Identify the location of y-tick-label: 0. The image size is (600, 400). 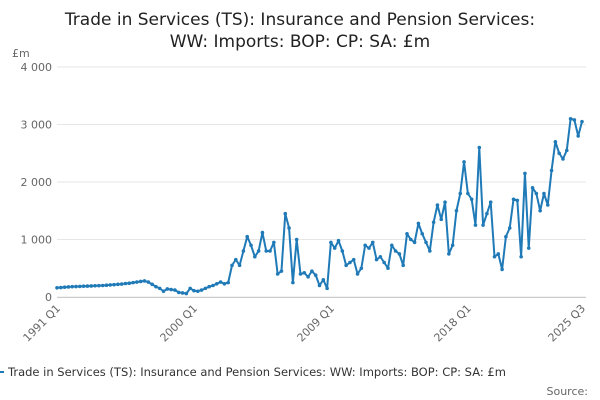
(48, 297).